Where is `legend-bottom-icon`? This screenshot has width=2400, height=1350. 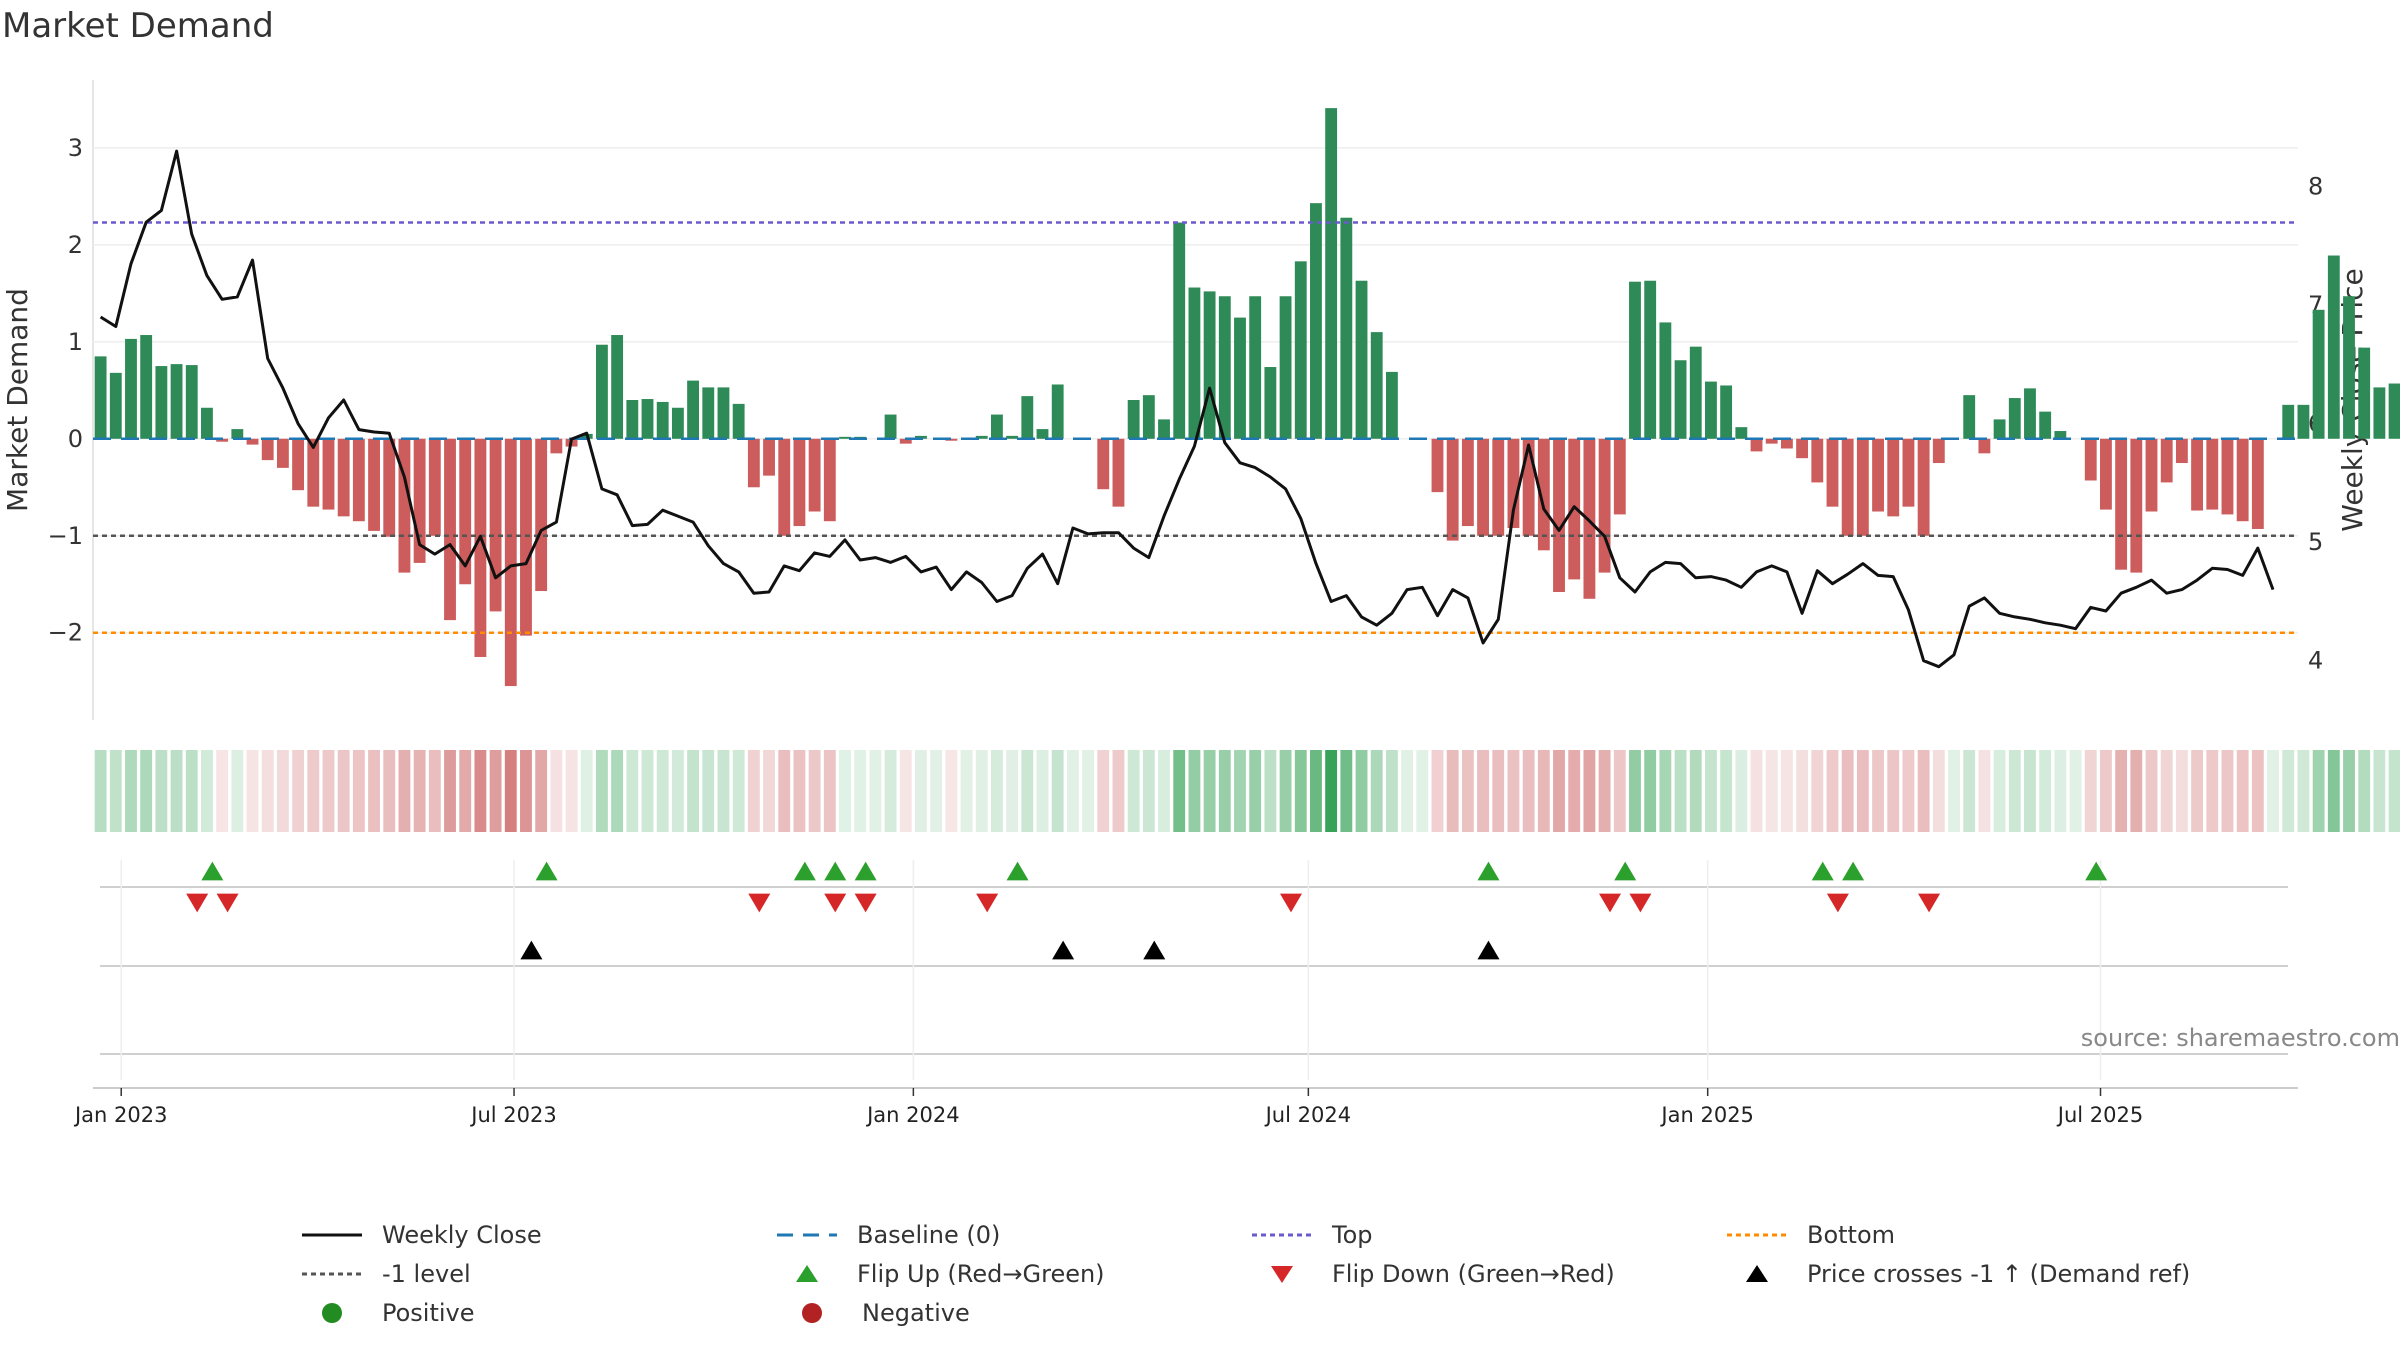
legend-bottom-icon is located at coordinates (1757, 1235).